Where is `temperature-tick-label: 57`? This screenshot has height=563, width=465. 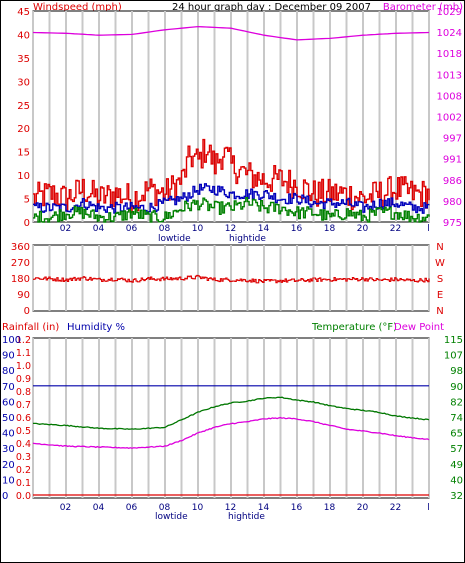
temperature-tick-label: 57 is located at coordinates (456, 449).